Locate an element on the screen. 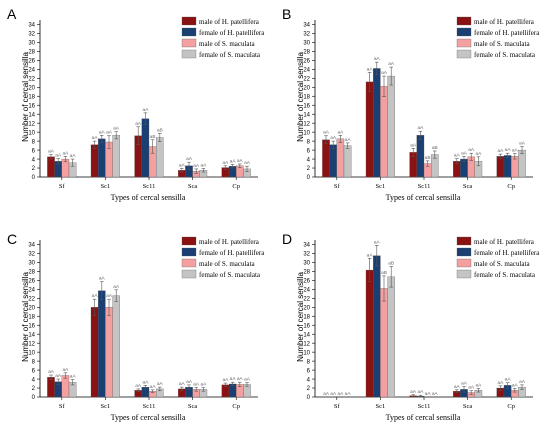 This screenshot has height=425, width=550. y-tick-label: 0 is located at coordinates (34, 398).